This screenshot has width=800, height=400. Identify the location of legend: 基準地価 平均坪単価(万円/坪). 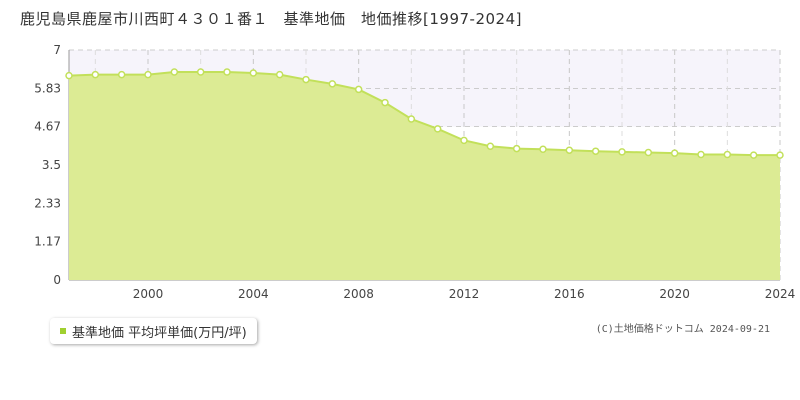
(153, 331).